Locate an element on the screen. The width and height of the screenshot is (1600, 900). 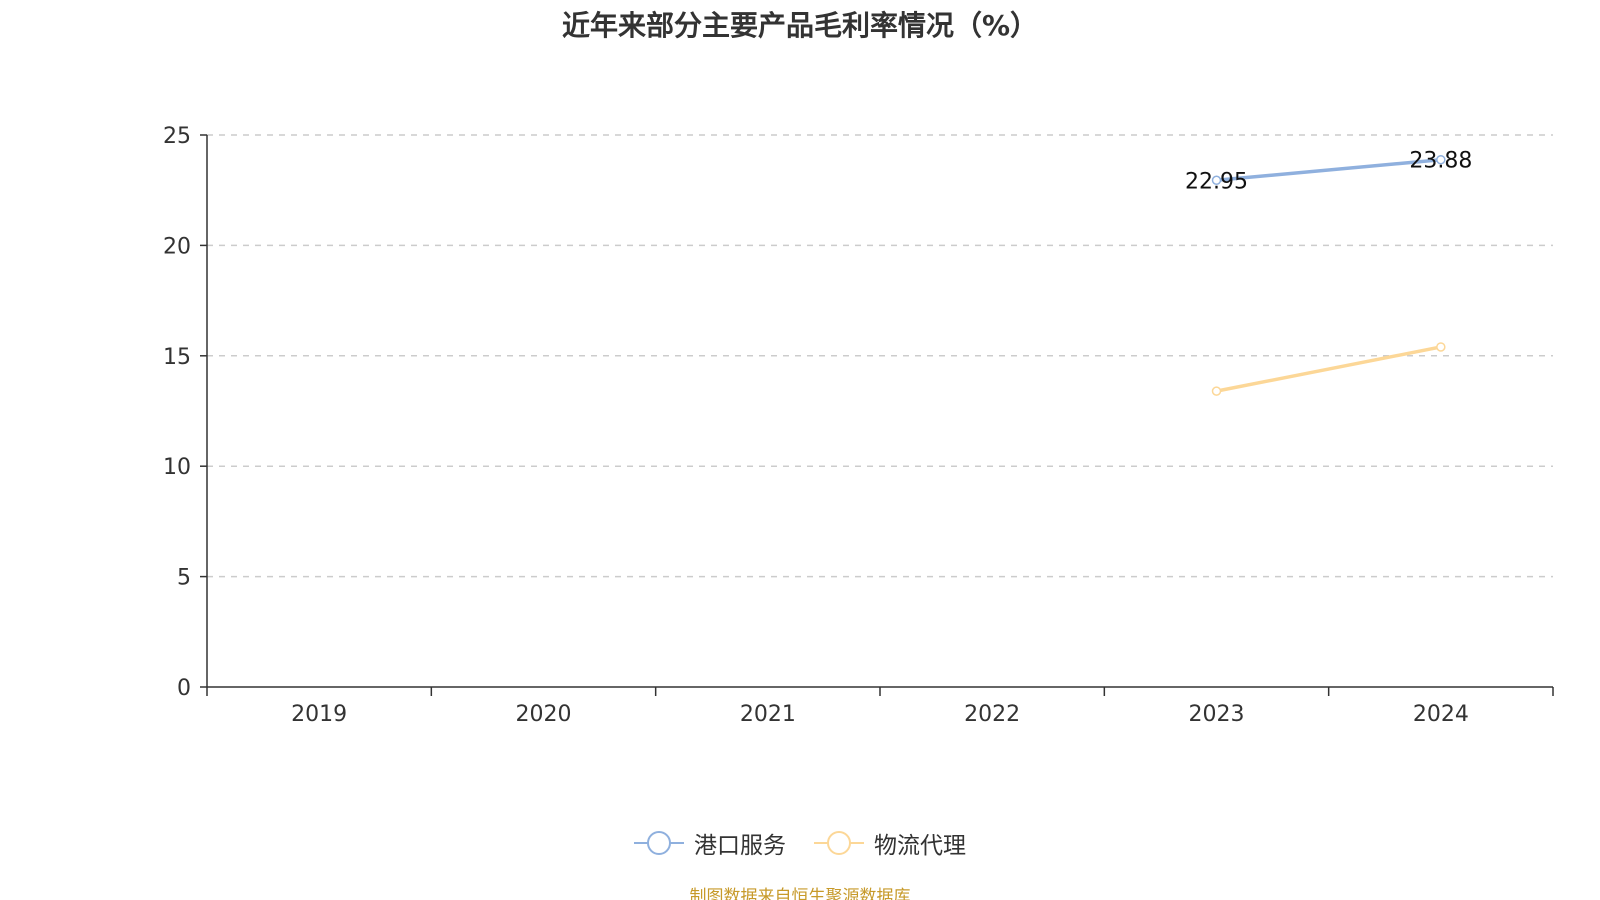
legend-dot-port-service is located at coordinates (659, 843).